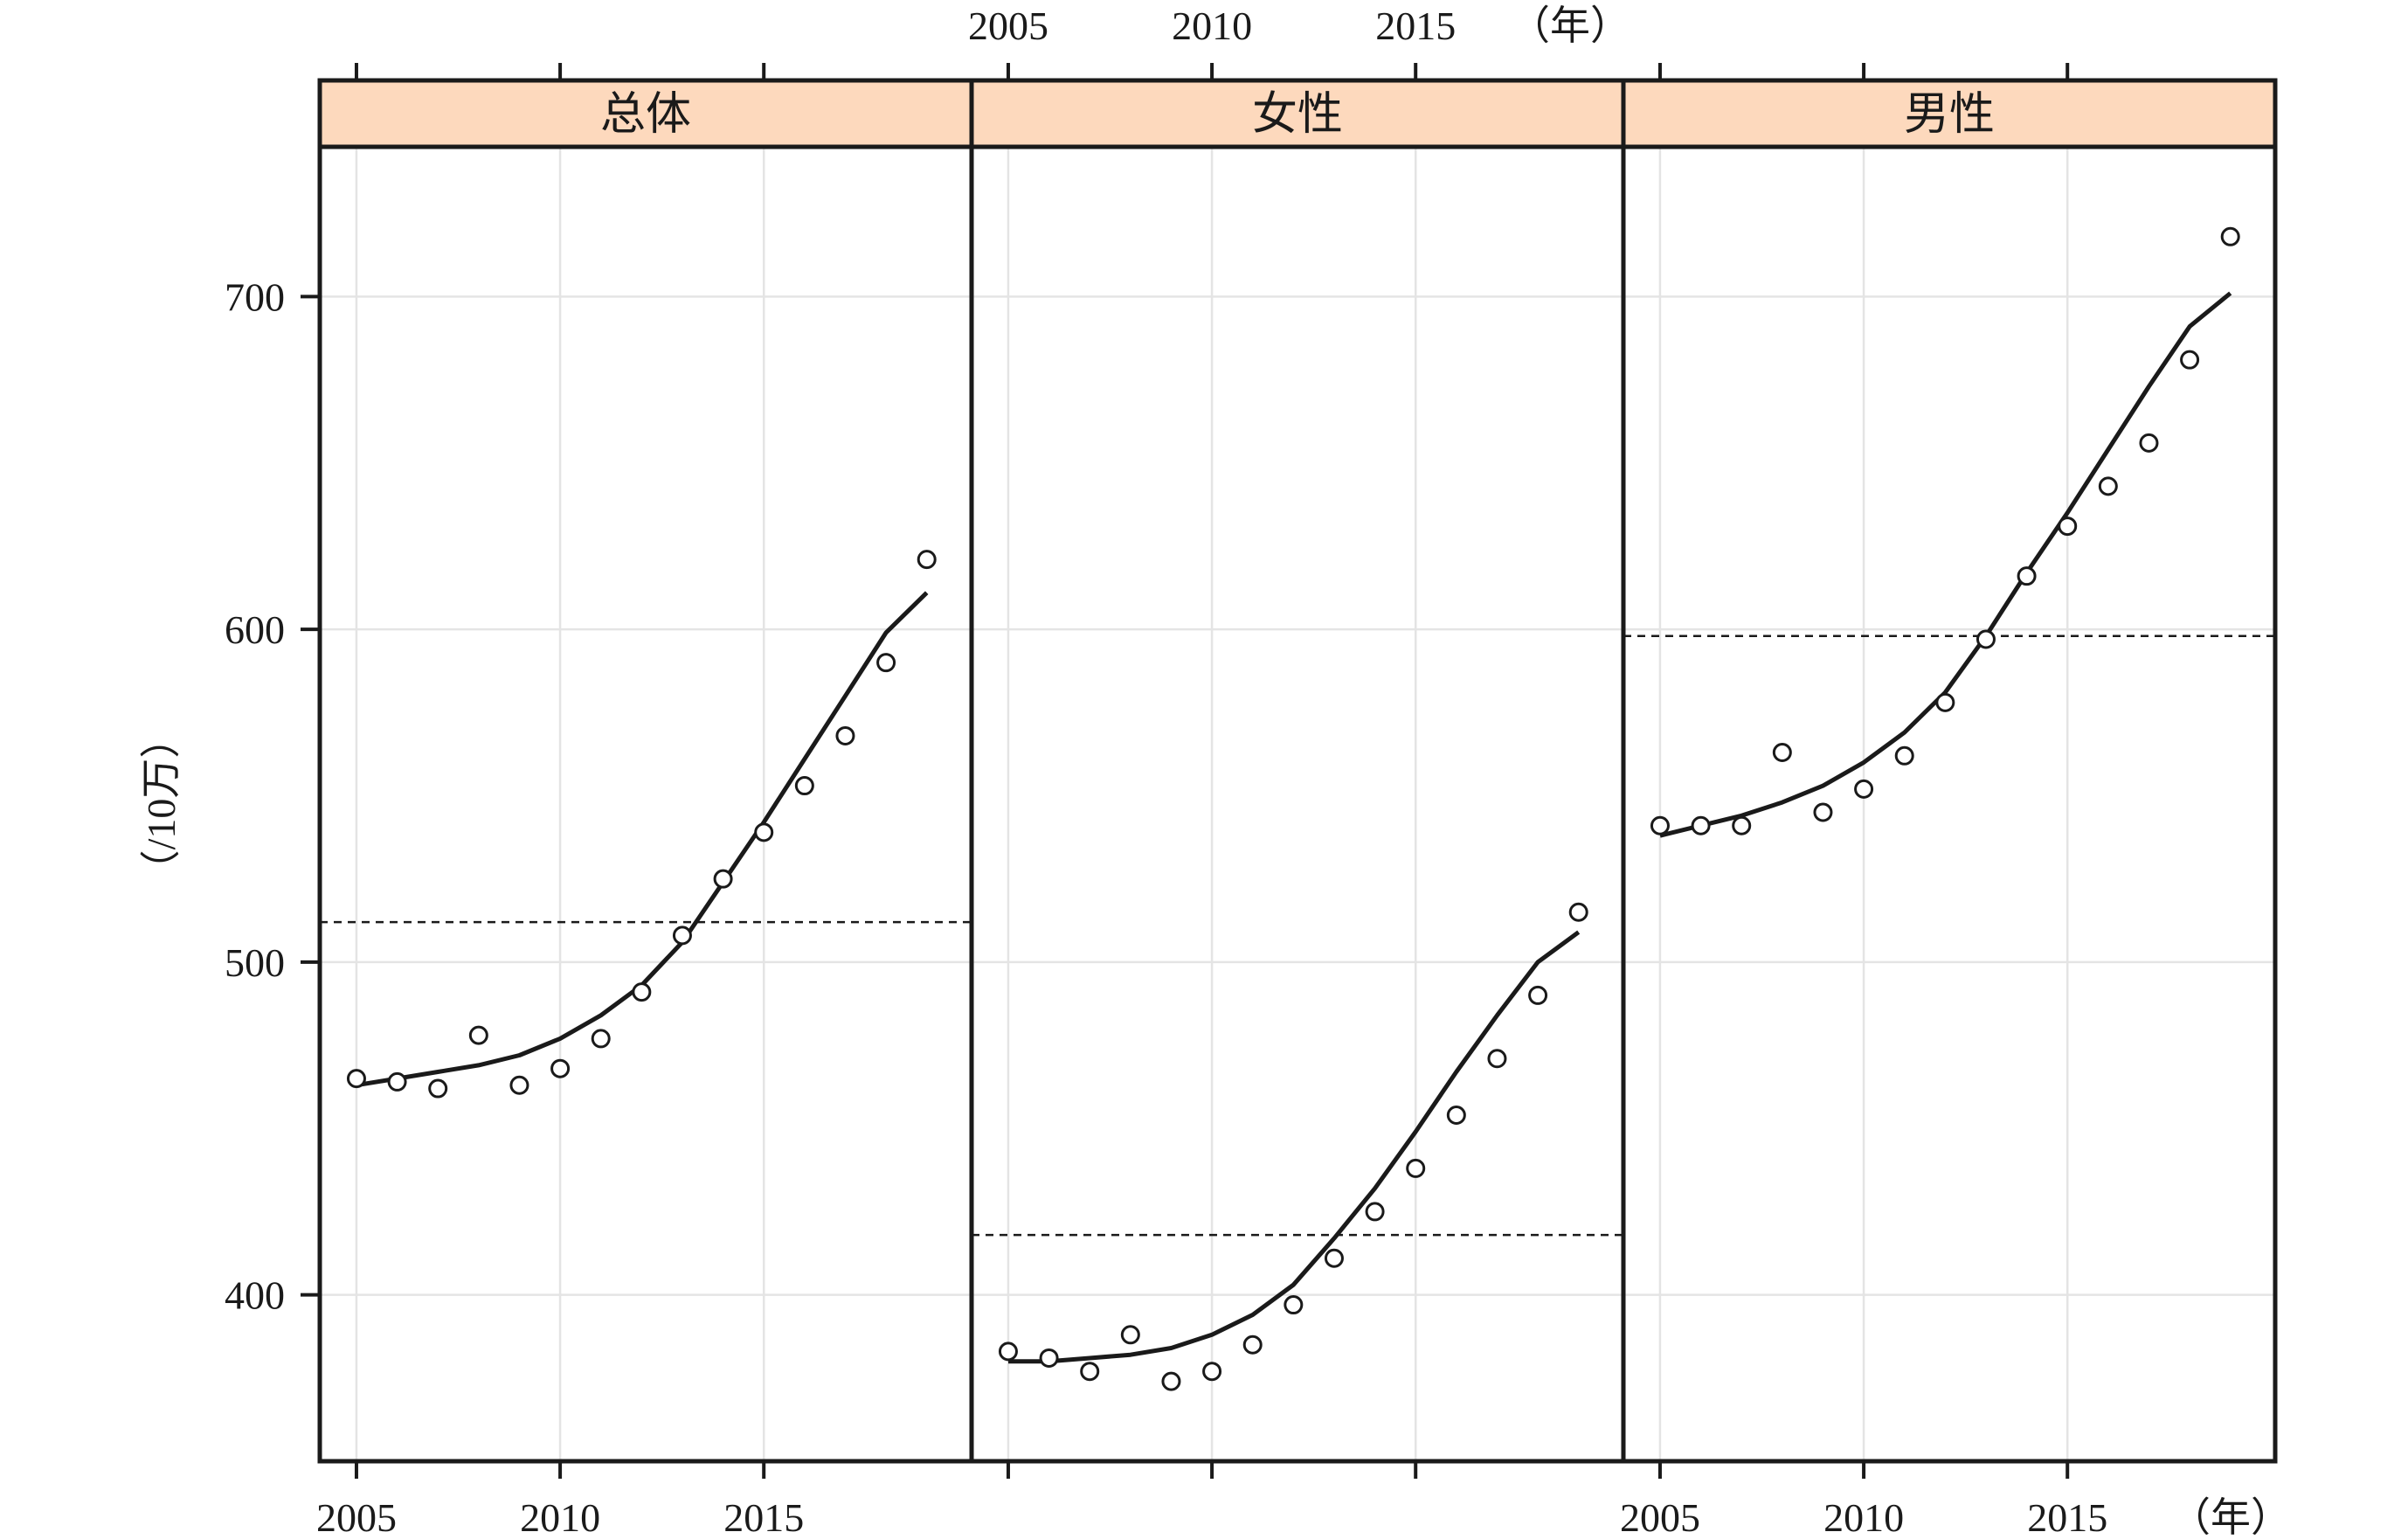 The width and height of the screenshot is (2408, 1539). I want to click on panel-title: 总体, so click(645, 115).